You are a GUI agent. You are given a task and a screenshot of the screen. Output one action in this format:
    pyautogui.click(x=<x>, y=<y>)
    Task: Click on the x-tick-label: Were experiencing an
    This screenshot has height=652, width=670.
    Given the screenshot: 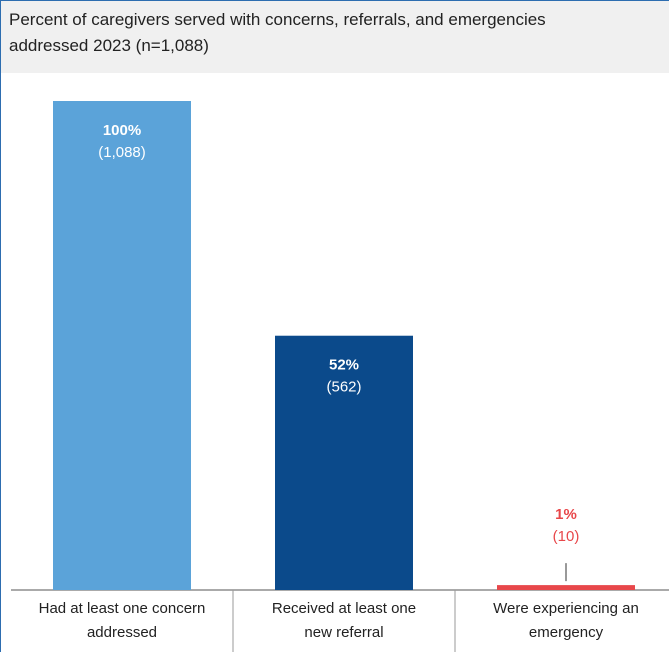 What is the action you would take?
    pyautogui.click(x=566, y=608)
    